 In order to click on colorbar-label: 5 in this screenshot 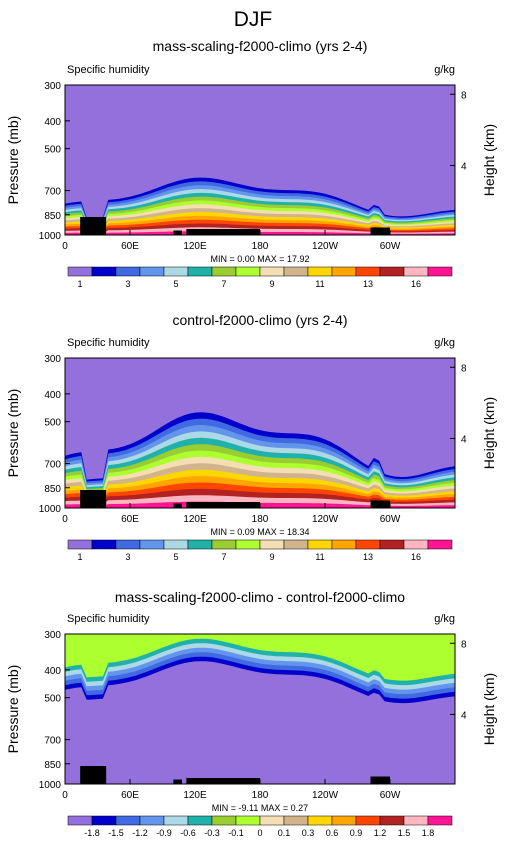, I will do `click(175, 284)`.